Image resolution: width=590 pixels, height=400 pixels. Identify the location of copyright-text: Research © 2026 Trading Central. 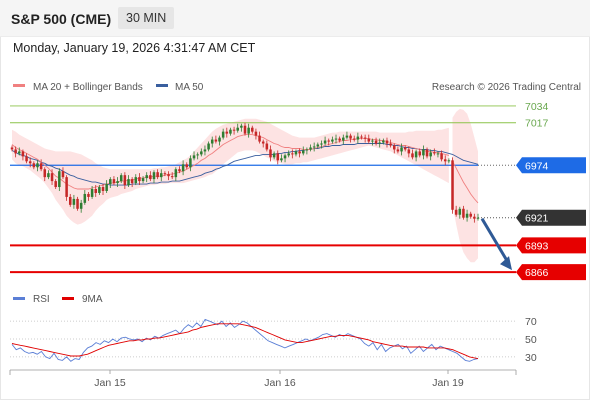
(506, 87).